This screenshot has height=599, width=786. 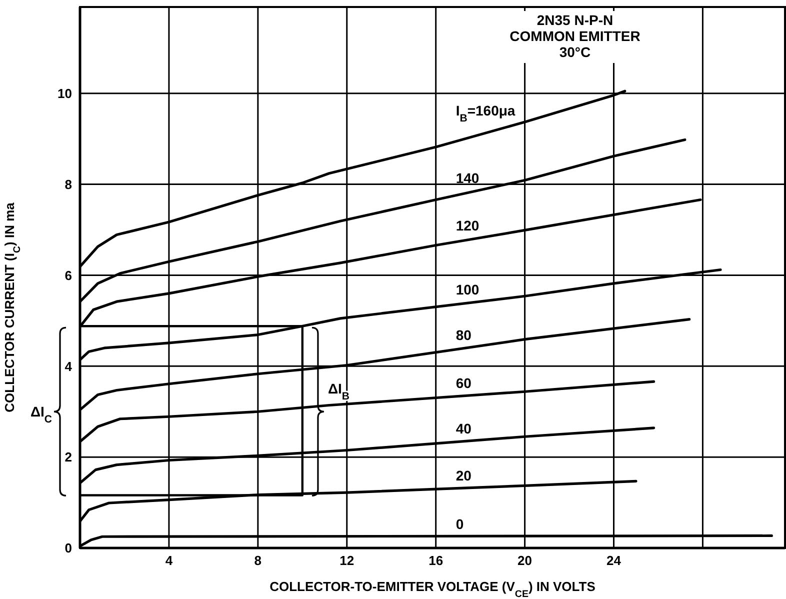 I want to click on x-tick-label: 16, so click(x=436, y=560).